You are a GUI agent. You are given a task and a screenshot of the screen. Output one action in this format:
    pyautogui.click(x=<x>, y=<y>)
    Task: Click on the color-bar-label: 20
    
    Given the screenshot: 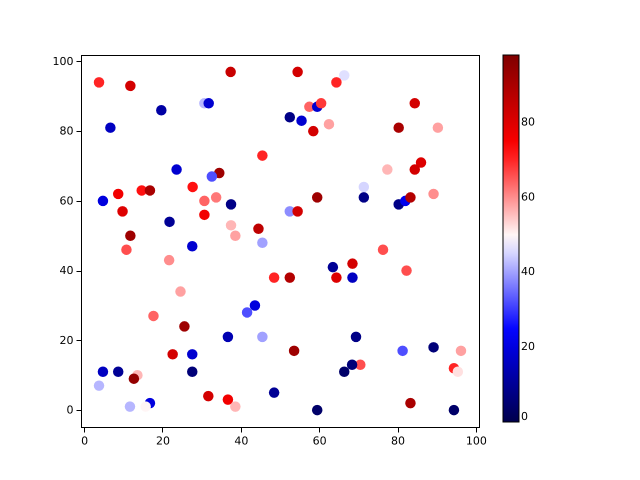 What is the action you would take?
    pyautogui.click(x=528, y=347)
    